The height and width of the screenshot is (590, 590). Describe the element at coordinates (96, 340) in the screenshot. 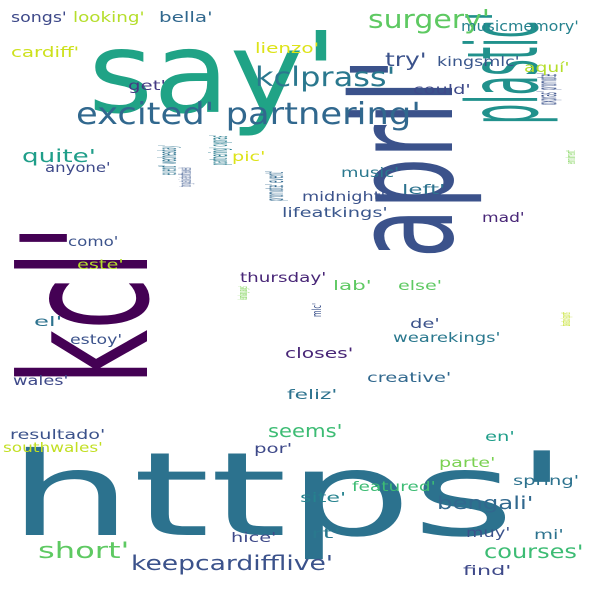

I see `word-estoy: estoy'` at that location.